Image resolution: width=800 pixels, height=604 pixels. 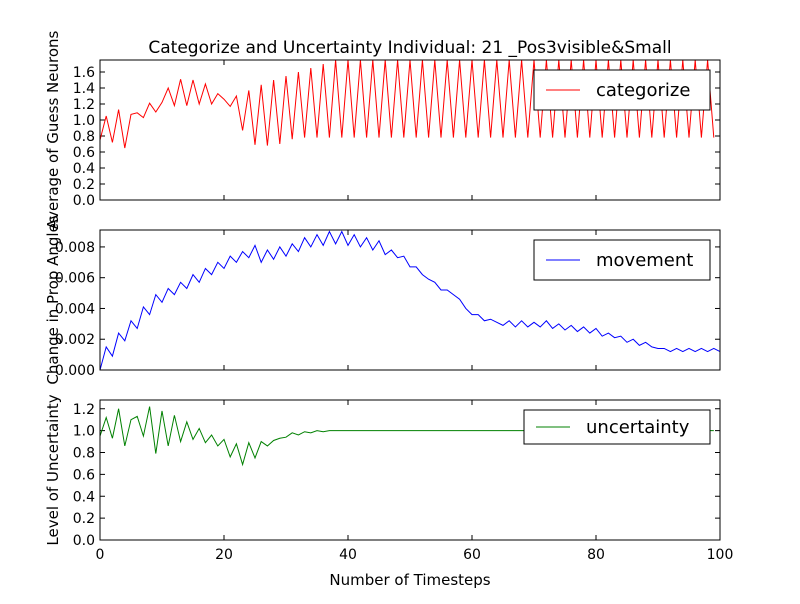 I want to click on x-tick-label: 60, so click(x=472, y=555).